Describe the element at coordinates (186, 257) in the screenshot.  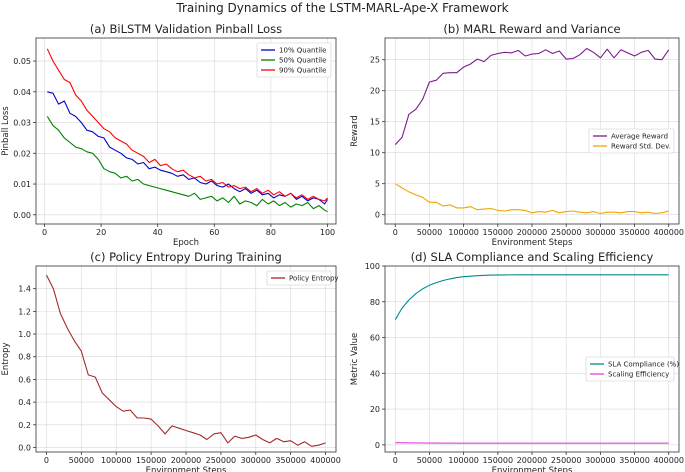
I see `panel-title: (c) Policy Entropy During Training` at that location.